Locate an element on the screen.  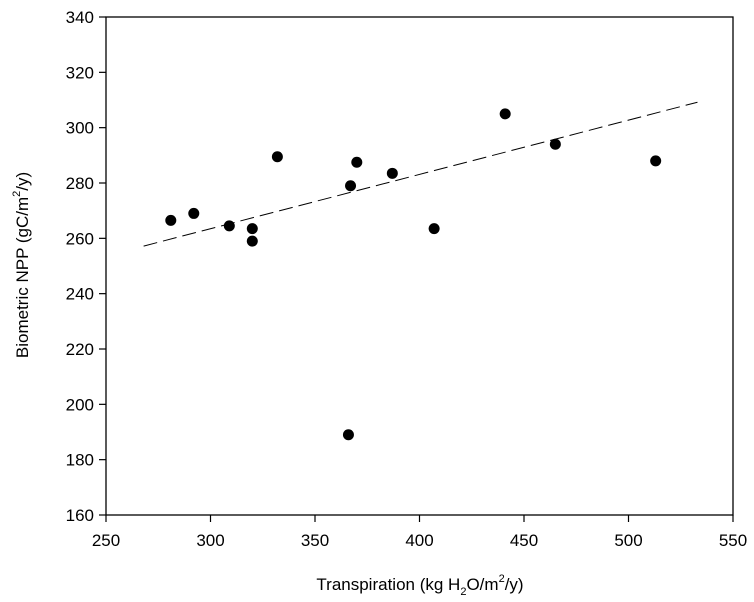
y-tick-label: 220 is located at coordinates (80, 349).